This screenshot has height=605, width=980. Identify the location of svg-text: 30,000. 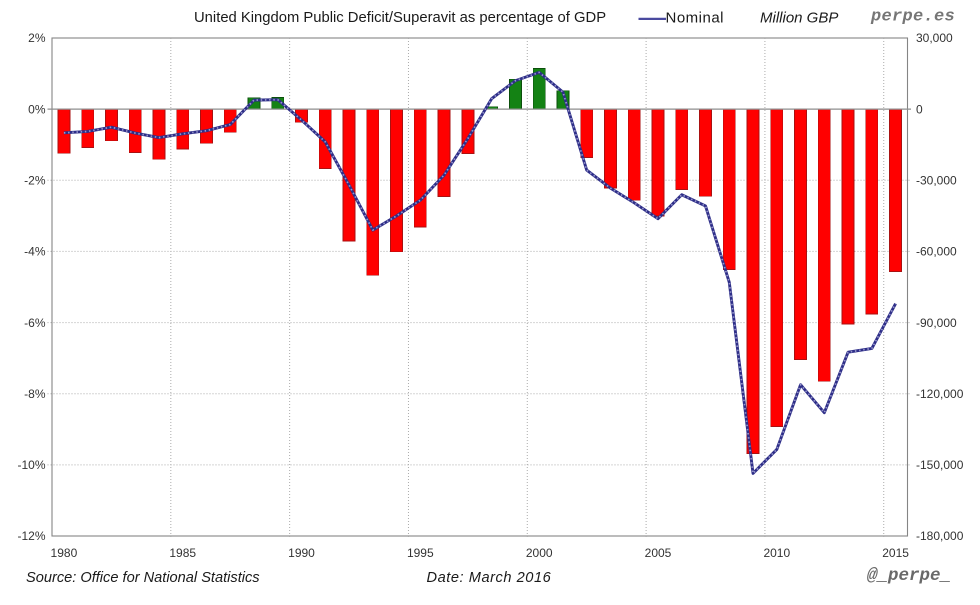
(934, 38).